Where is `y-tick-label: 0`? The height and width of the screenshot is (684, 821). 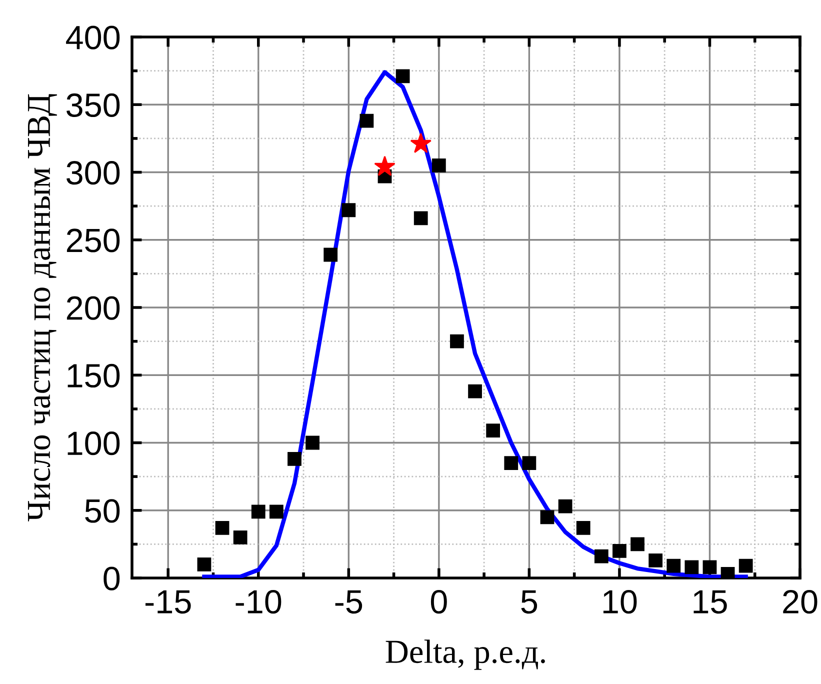 y-tick-label: 0 is located at coordinates (112, 578).